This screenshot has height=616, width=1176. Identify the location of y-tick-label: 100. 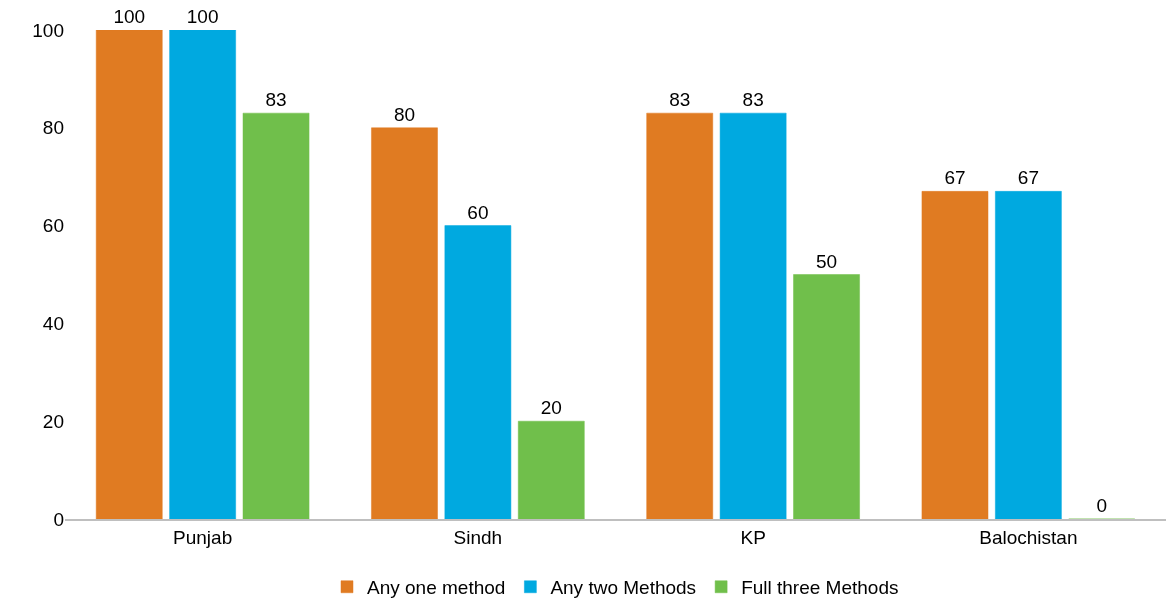
(48, 30).